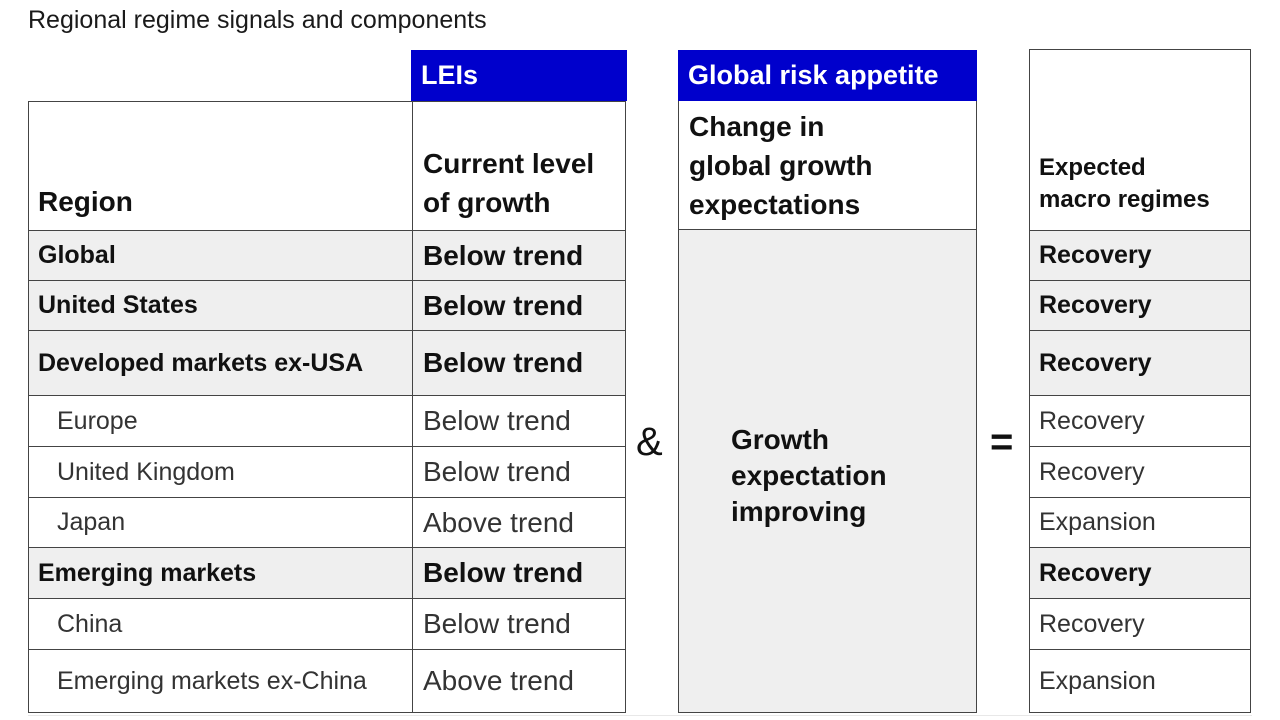 This screenshot has width=1280, height=720. Describe the element at coordinates (327, 471) in the screenshot. I see `table-row: United Kingdom Below trend` at that location.